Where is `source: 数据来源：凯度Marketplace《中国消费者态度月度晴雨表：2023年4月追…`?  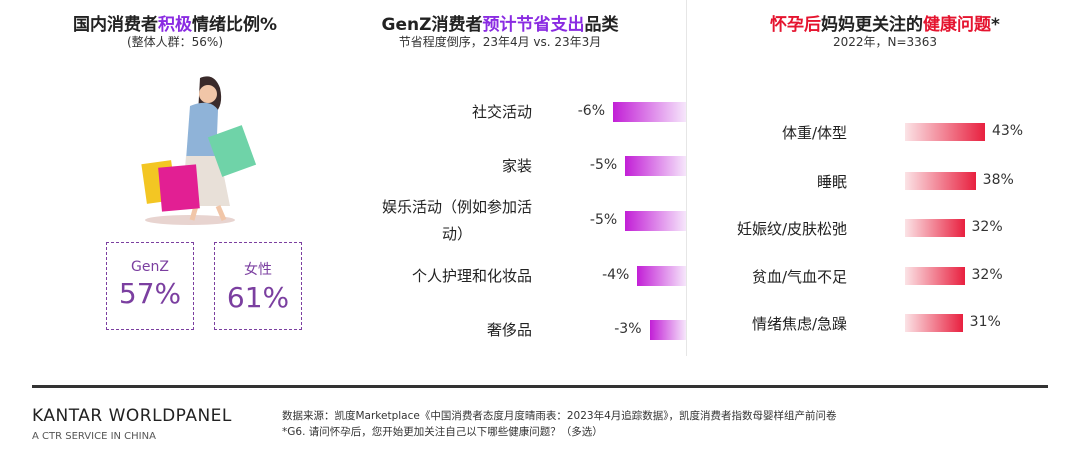
source: 数据来源：凯度Marketplace《中国消费者态度月度晴雨表：2023年4月追… is located at coordinates (559, 416).